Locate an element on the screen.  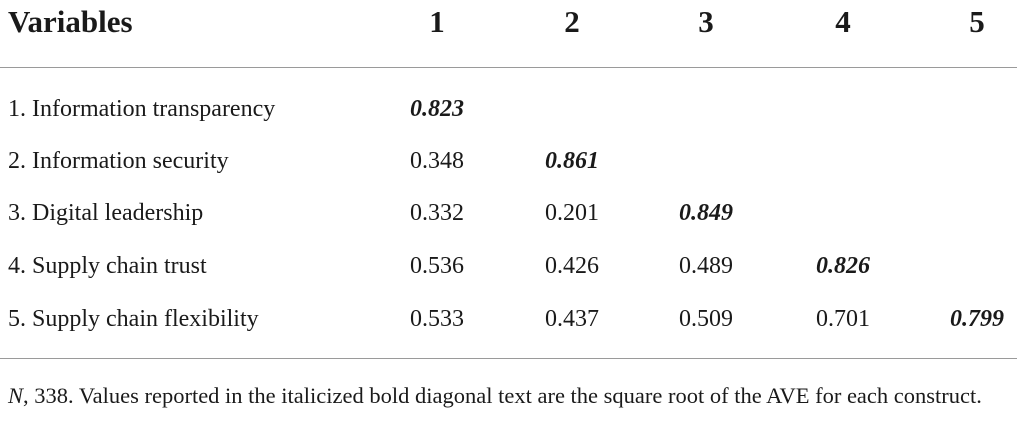
row-label: 4. Supply chain trust is located at coordinates (107, 266).